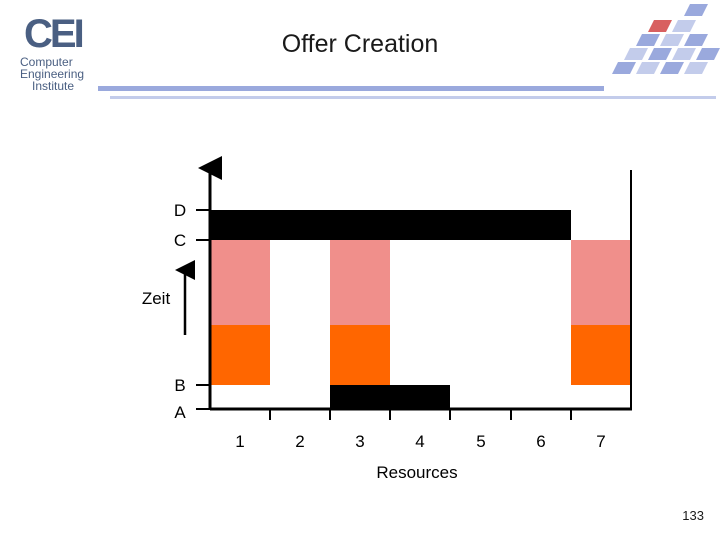 Image resolution: width=720 pixels, height=540 pixels. What do you see at coordinates (156, 298) in the screenshot?
I see `y-axis-label: Zeit` at bounding box center [156, 298].